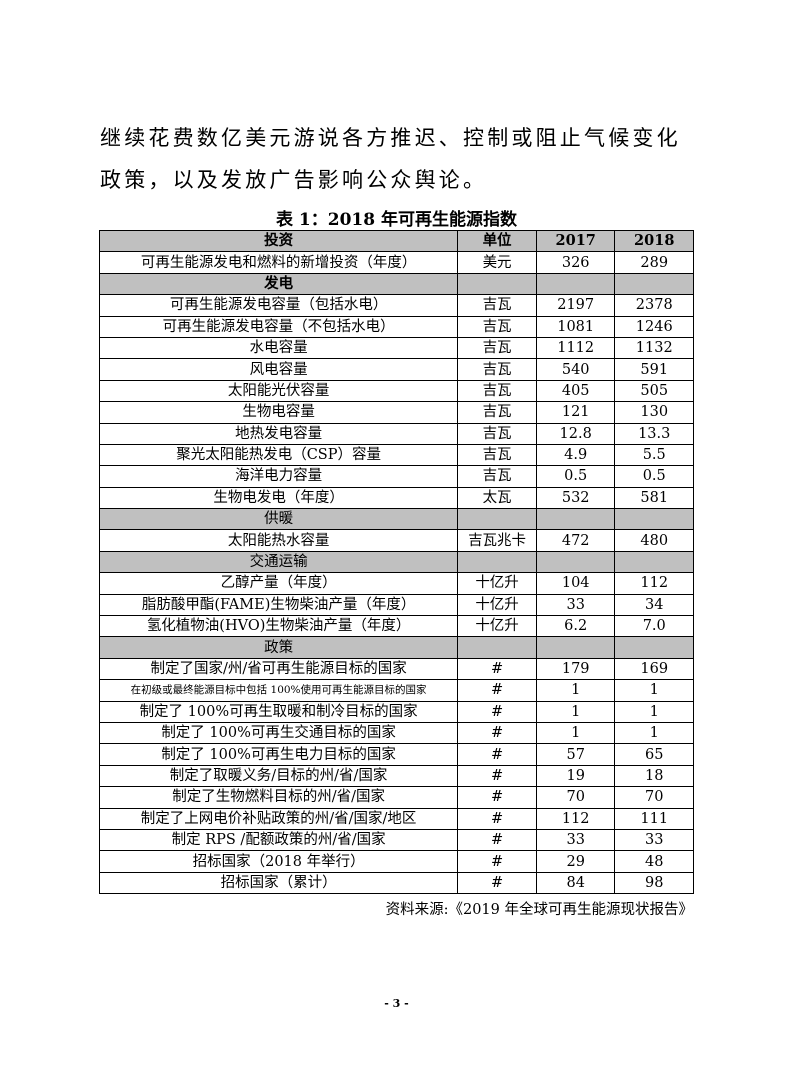 The image size is (793, 1077). What do you see at coordinates (497, 498) in the screenshot?
I see `row-unit: 太瓦` at bounding box center [497, 498].